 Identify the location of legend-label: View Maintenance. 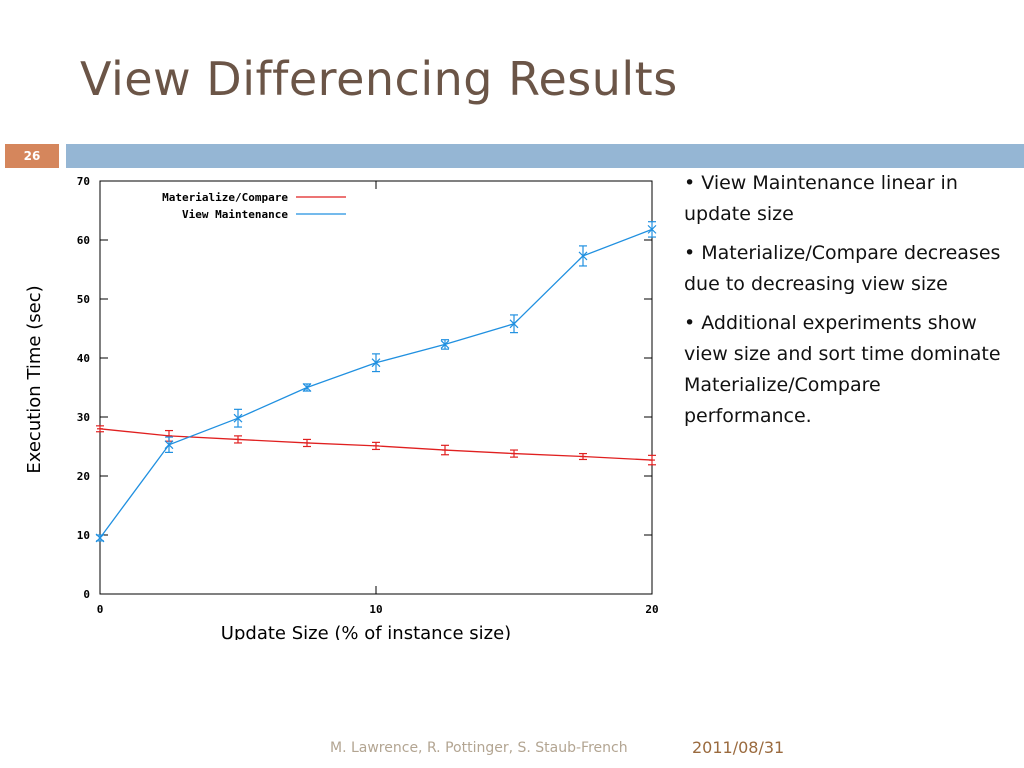
(235, 214).